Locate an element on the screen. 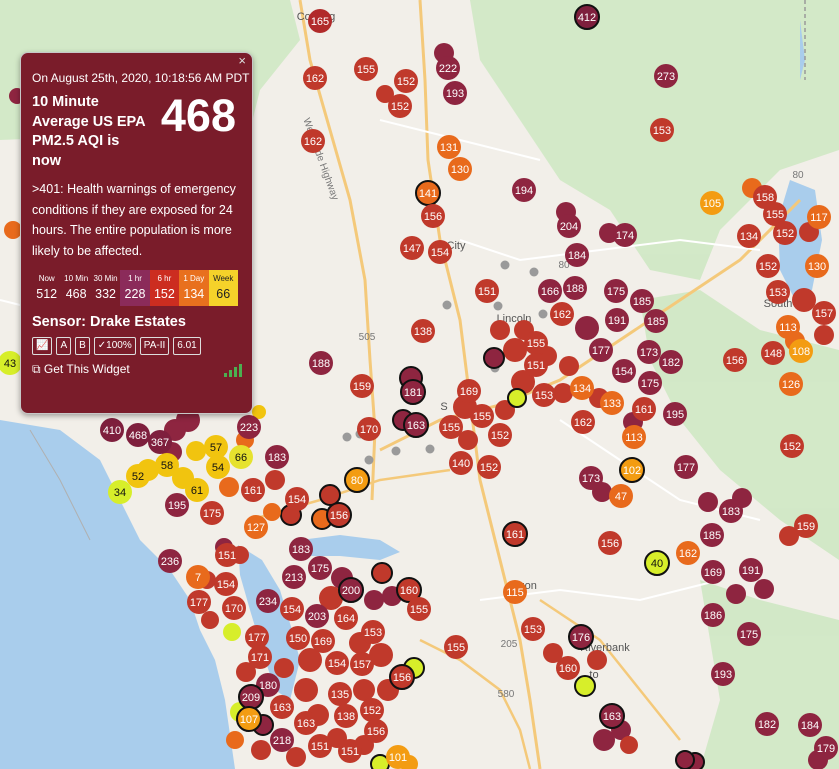 This screenshot has height=769, width=839. sensor-marker: 140 is located at coordinates (461, 463).